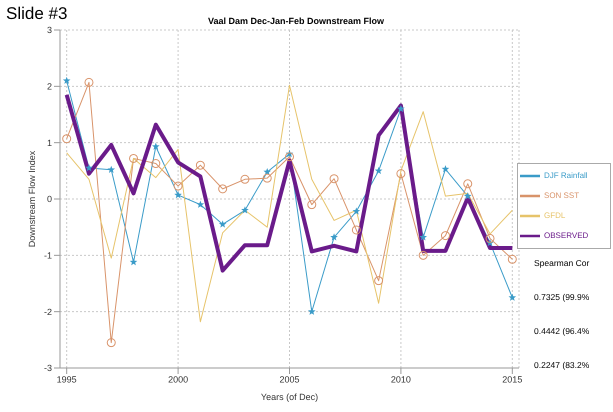  Describe the element at coordinates (555, 215) in the screenshot. I see `legend-label: GFDL` at that location.